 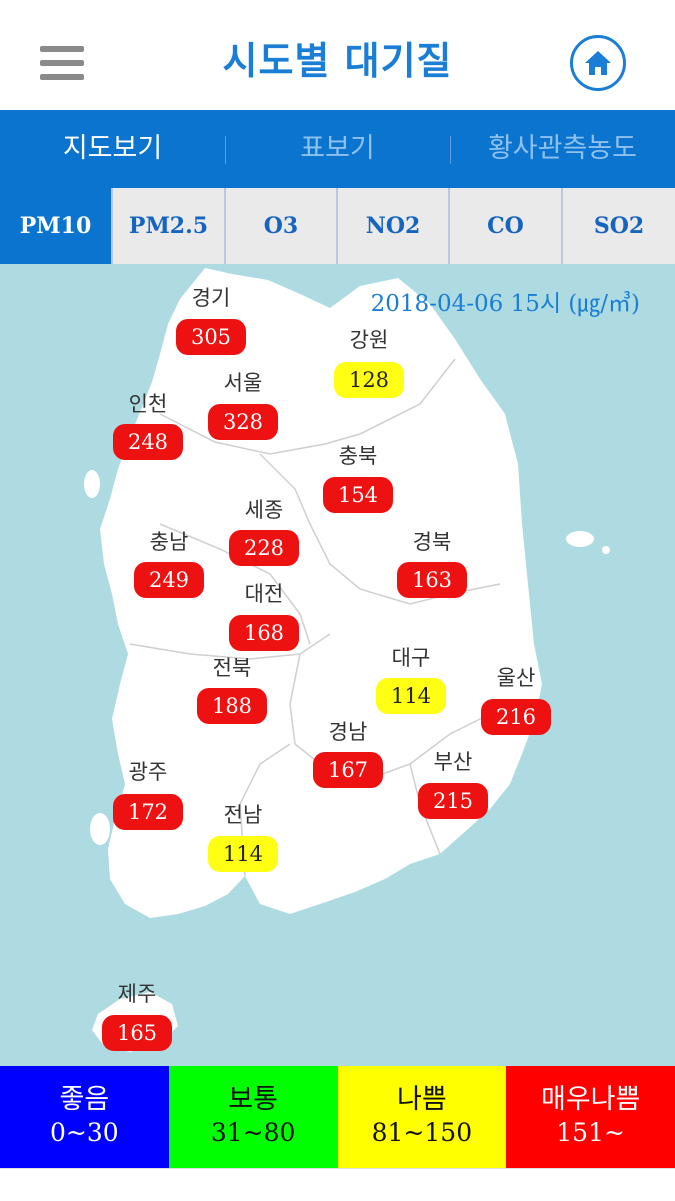 I want to click on app-header: 시도별 대기질, so click(x=337, y=55).